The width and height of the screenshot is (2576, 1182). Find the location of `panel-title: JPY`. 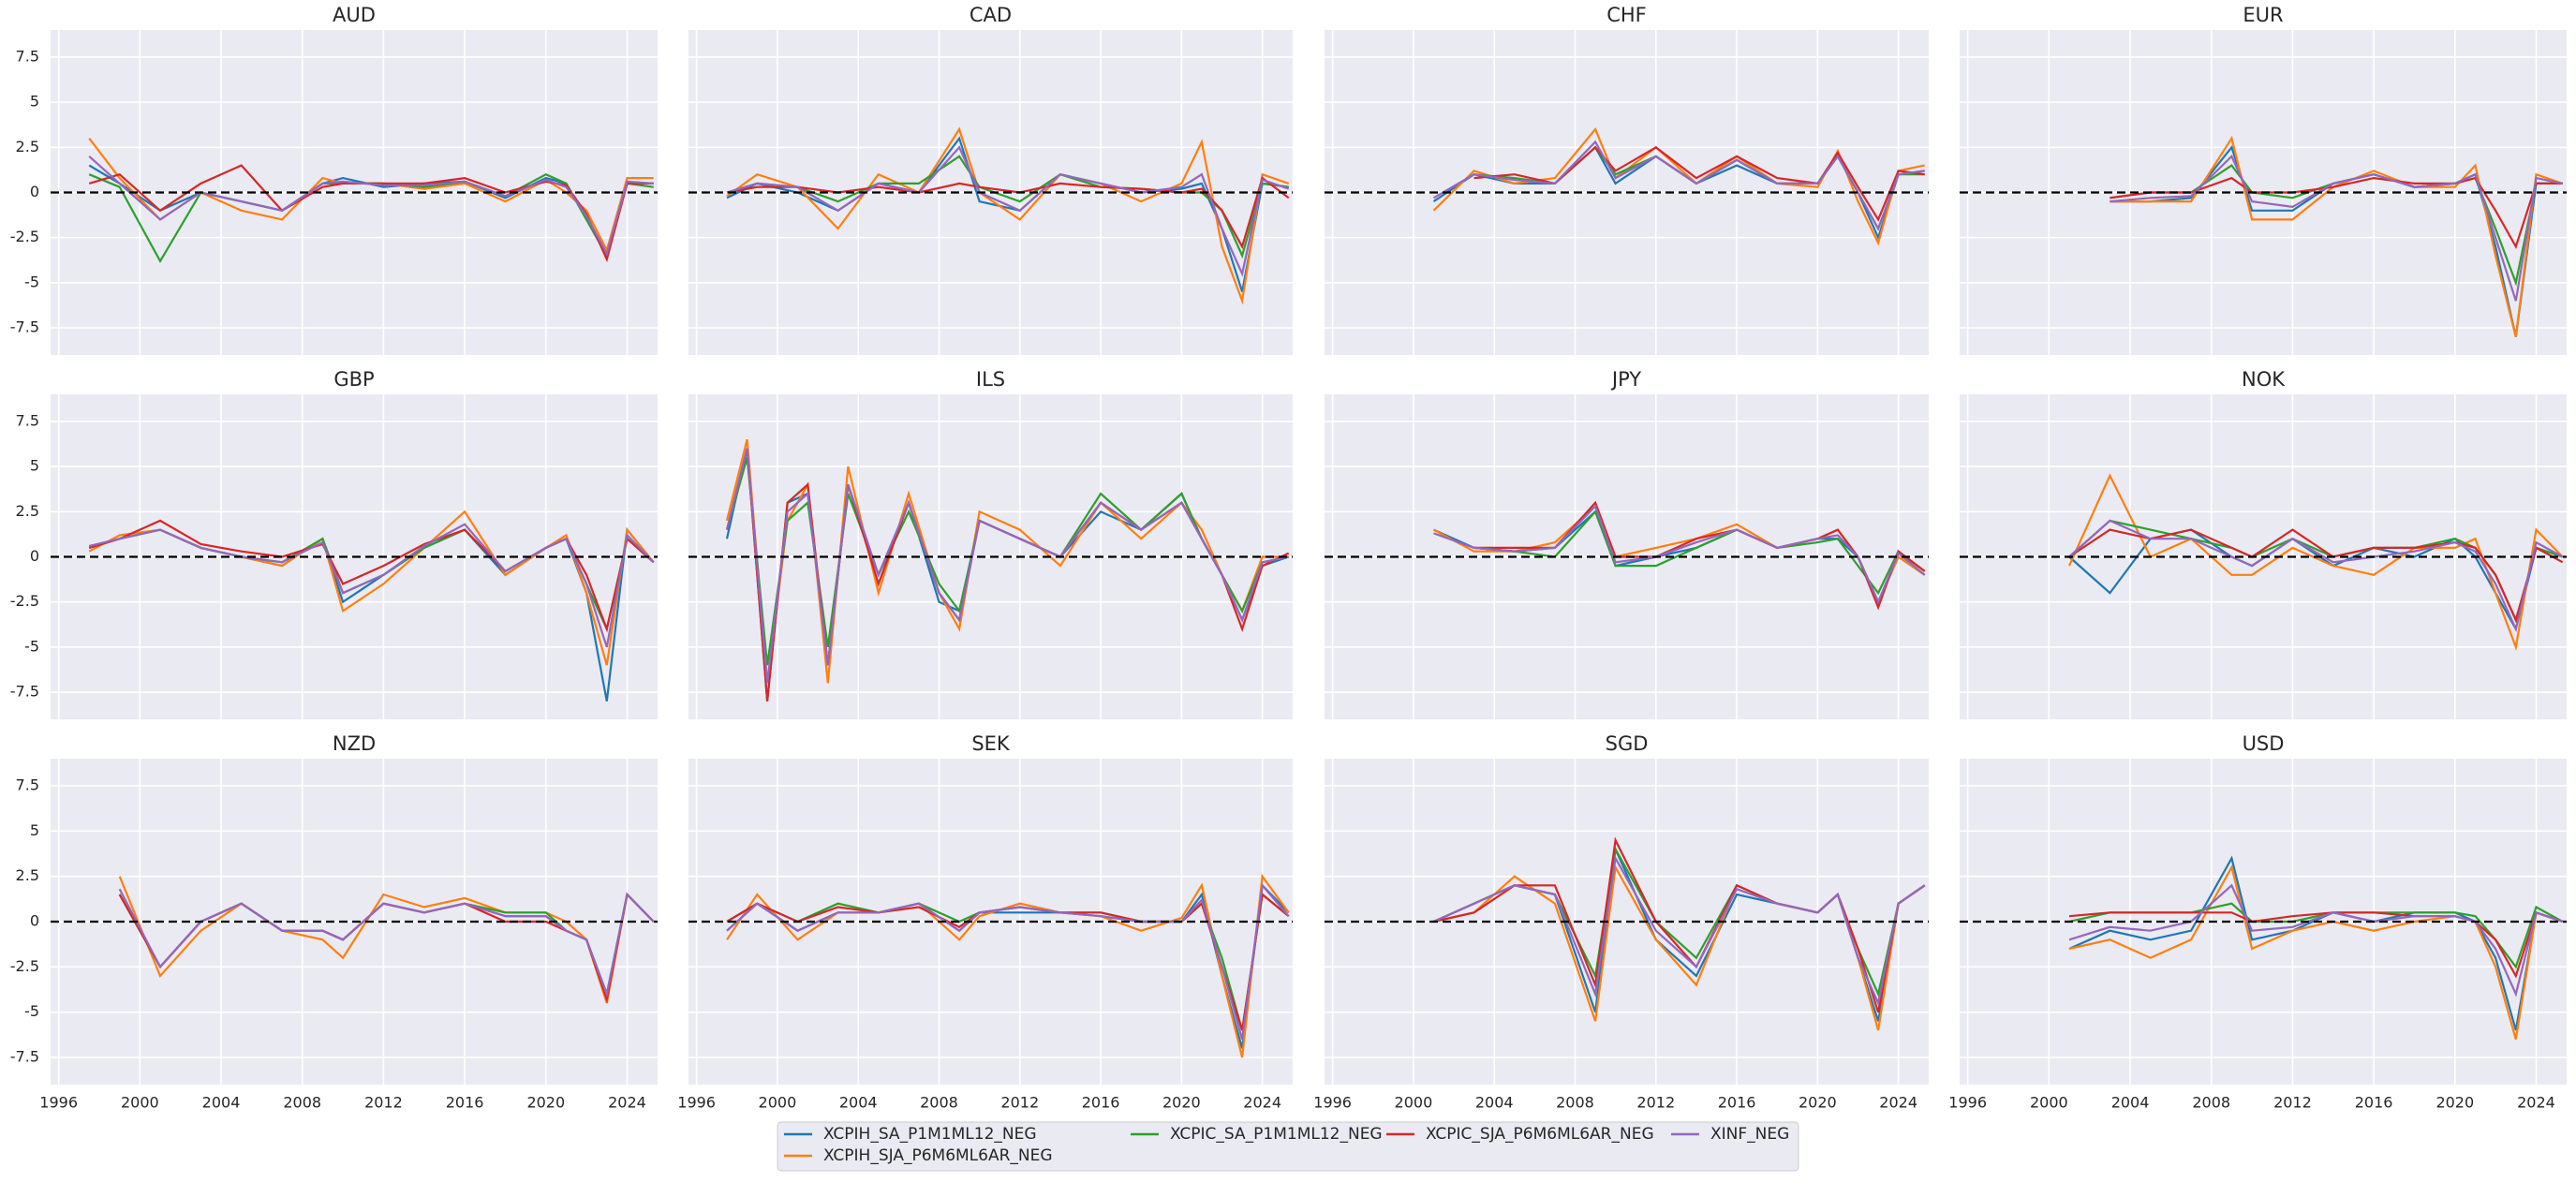

panel-title: JPY is located at coordinates (1625, 380).